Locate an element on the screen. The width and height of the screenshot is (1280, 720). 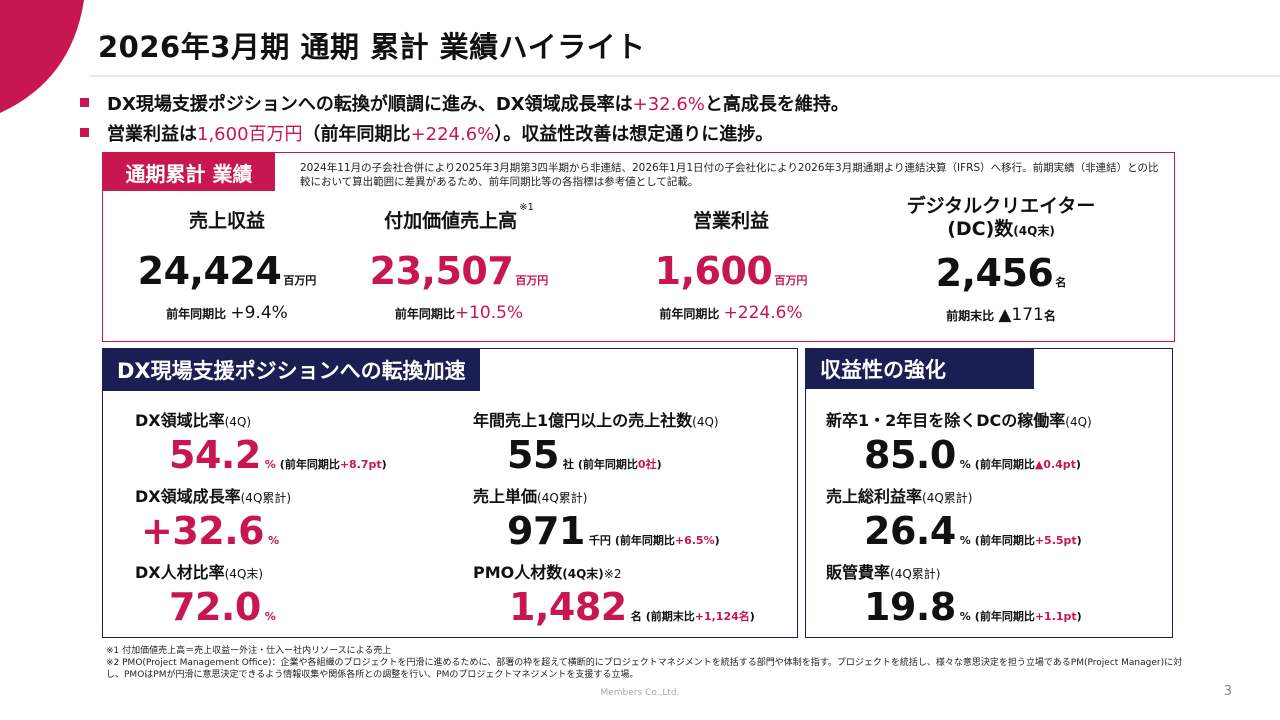
kpi-value-added-sales: 付加価値売上高 ※1 23,507 百万円 前年同期比+10.5% is located at coordinates (459, 262).